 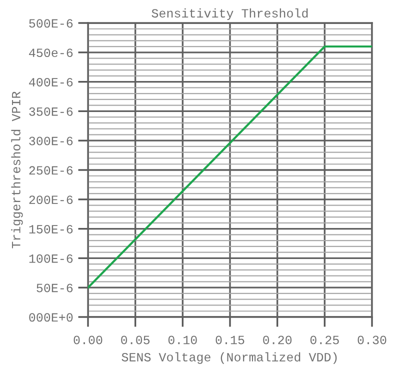 What do you see at coordinates (51, 229) in the screenshot?
I see `y-tick-label: 150E-6` at bounding box center [51, 229].